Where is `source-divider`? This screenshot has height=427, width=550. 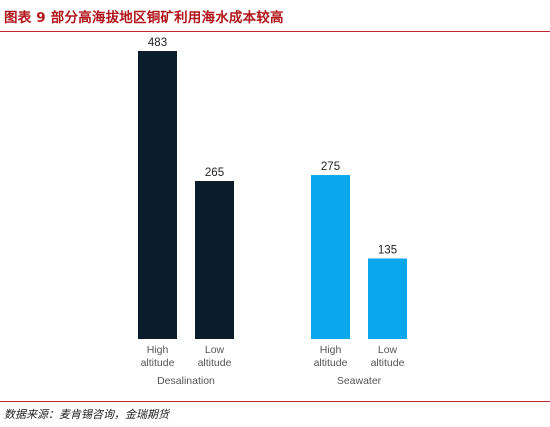 source-divider is located at coordinates (275, 401).